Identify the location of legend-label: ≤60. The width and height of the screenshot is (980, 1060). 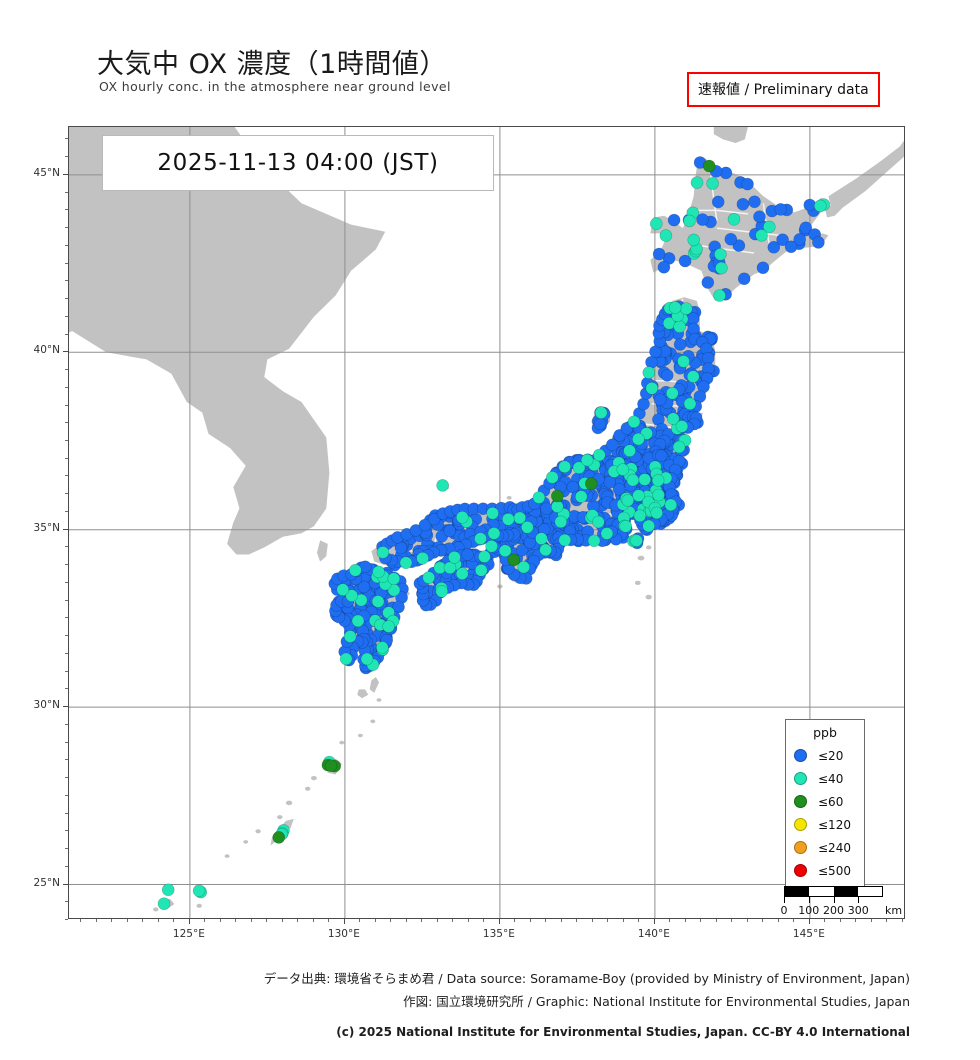
(831, 801).